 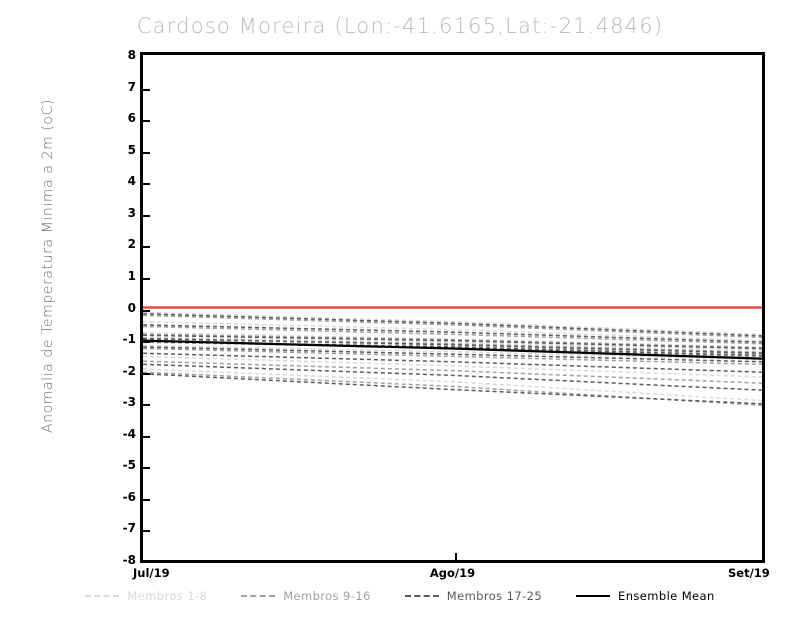 What do you see at coordinates (131, 149) in the screenshot?
I see `y-tick-label: 5` at bounding box center [131, 149].